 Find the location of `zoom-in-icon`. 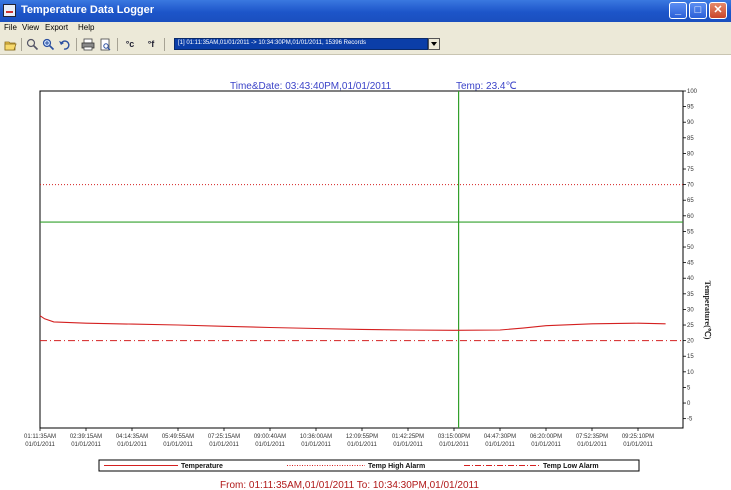

zoom-in-icon is located at coordinates (32, 44).